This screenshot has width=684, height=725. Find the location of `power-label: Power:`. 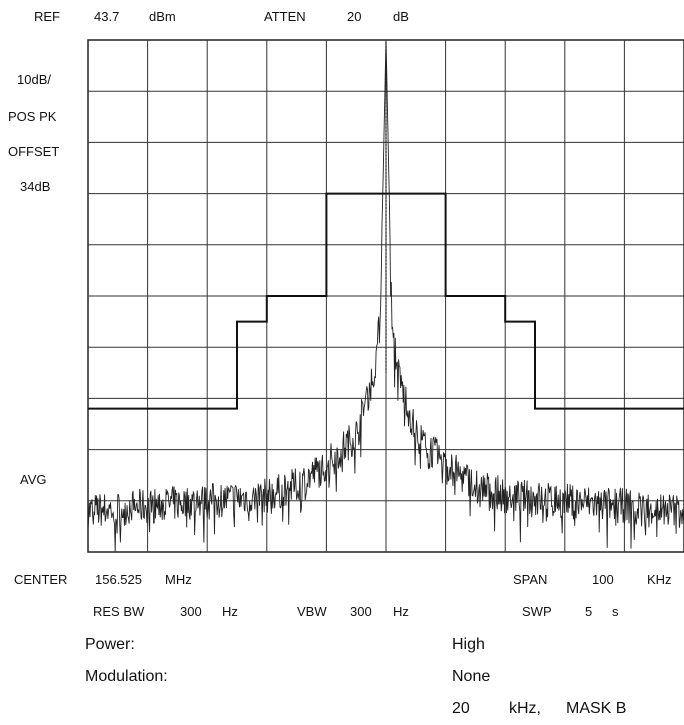

power-label: Power: is located at coordinates (110, 644).